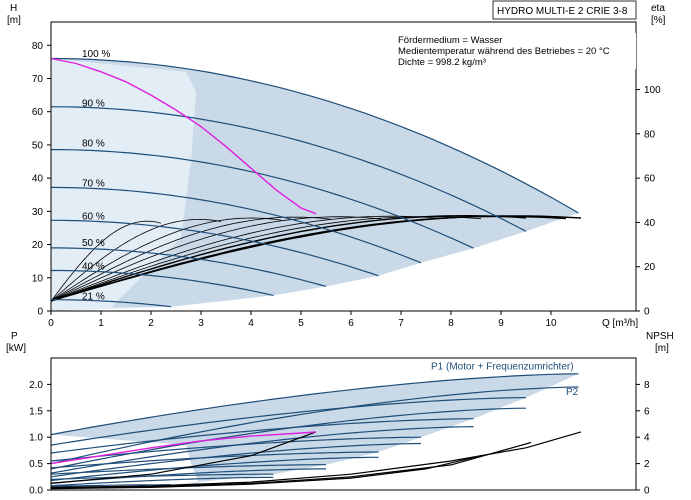 Image resolution: width=691 pixels, height=500 pixels. I want to click on q-axis-ticks: 0 1 2 3 4 5 6 7 8 9 10, so click(302, 320).